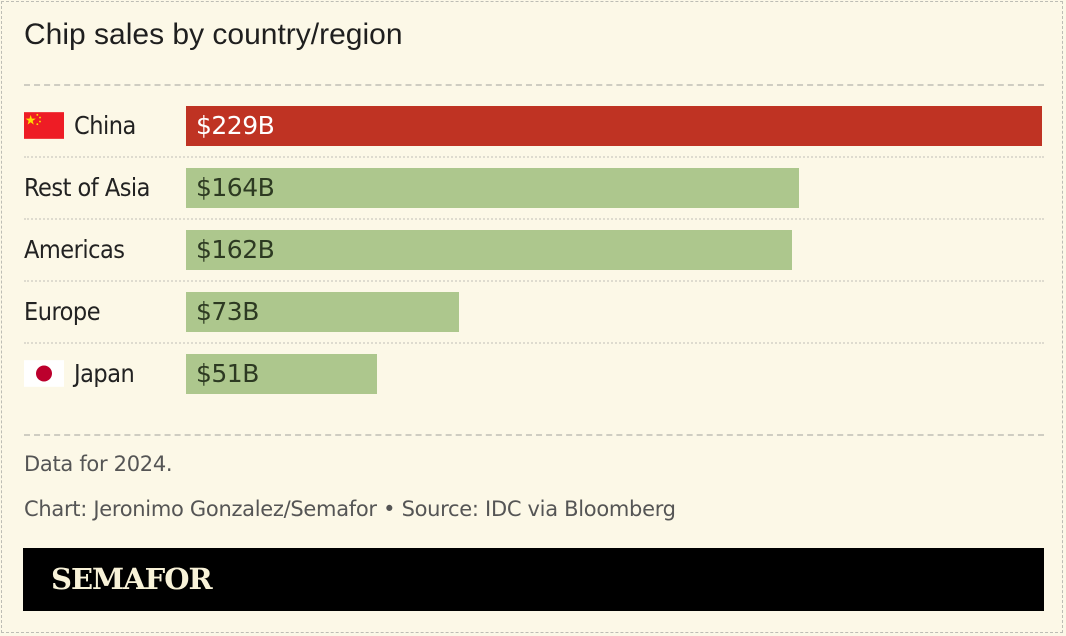 The width and height of the screenshot is (1066, 636). What do you see at coordinates (104, 373) in the screenshot?
I see `category-text: Japan` at bounding box center [104, 373].